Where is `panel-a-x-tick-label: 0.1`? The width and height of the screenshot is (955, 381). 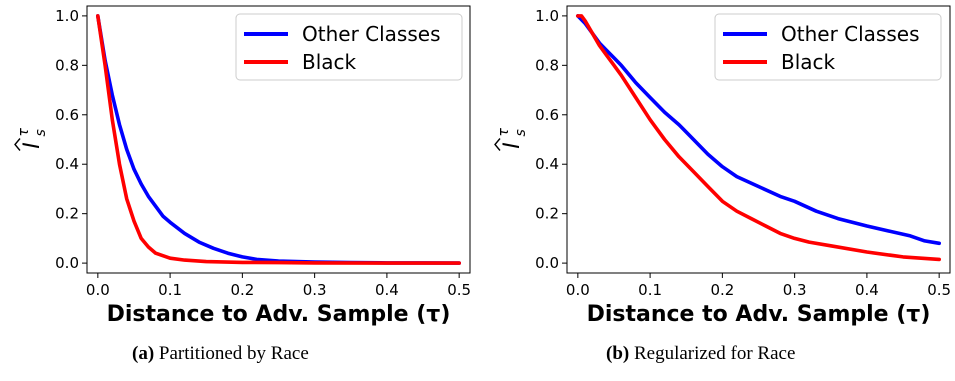 panel-a-x-tick-label: 0.1 is located at coordinates (170, 290).